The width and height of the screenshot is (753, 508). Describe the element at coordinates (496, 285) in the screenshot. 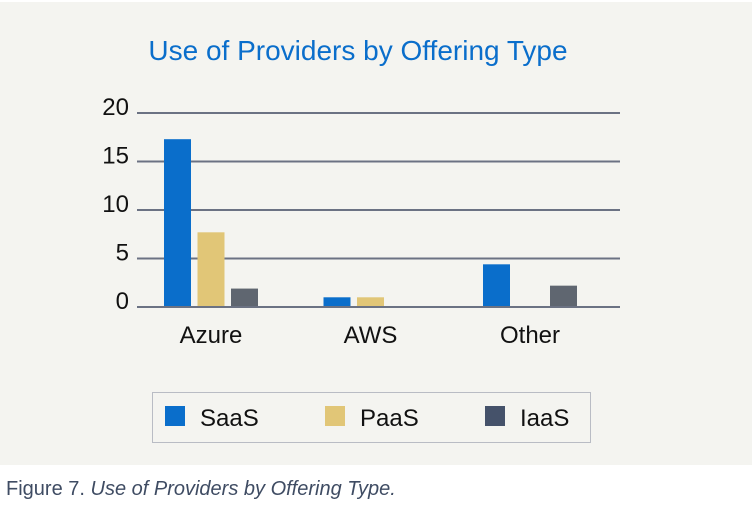

I see `bar-other-saas` at that location.